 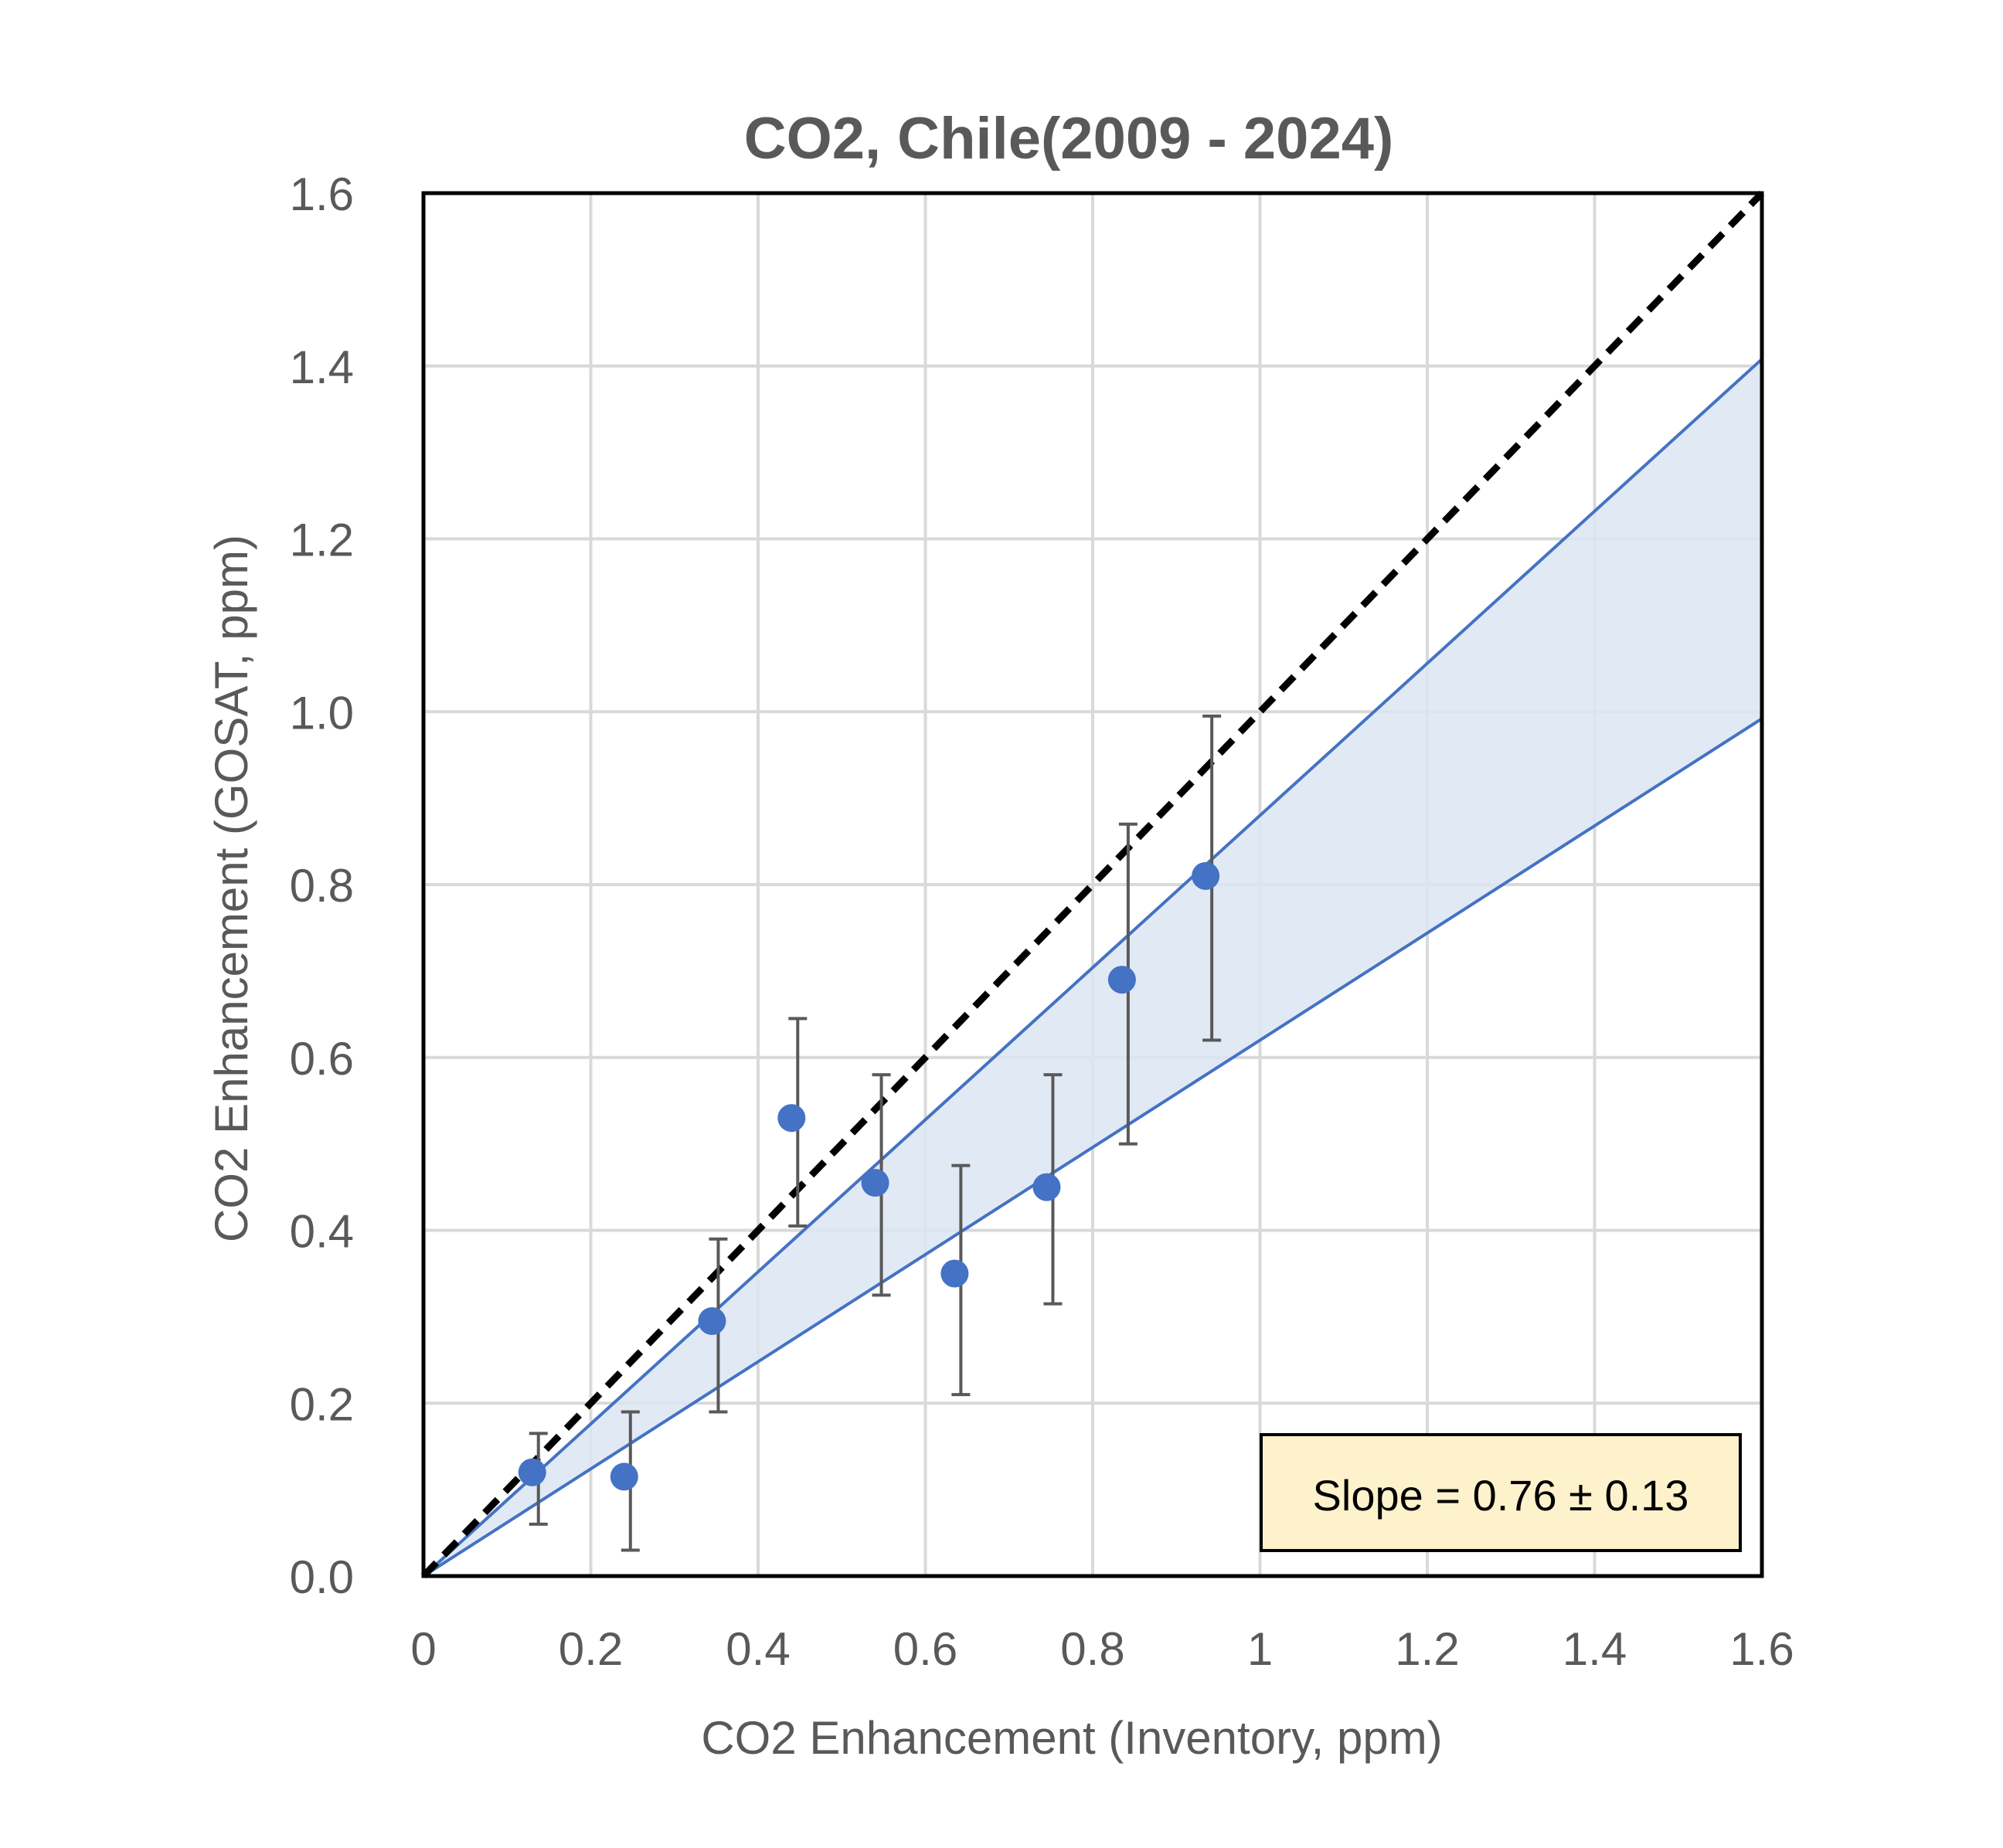 What do you see at coordinates (1069, 139) in the screenshot?
I see `chart-title: CO2, Chile(2009 - 2024)` at bounding box center [1069, 139].